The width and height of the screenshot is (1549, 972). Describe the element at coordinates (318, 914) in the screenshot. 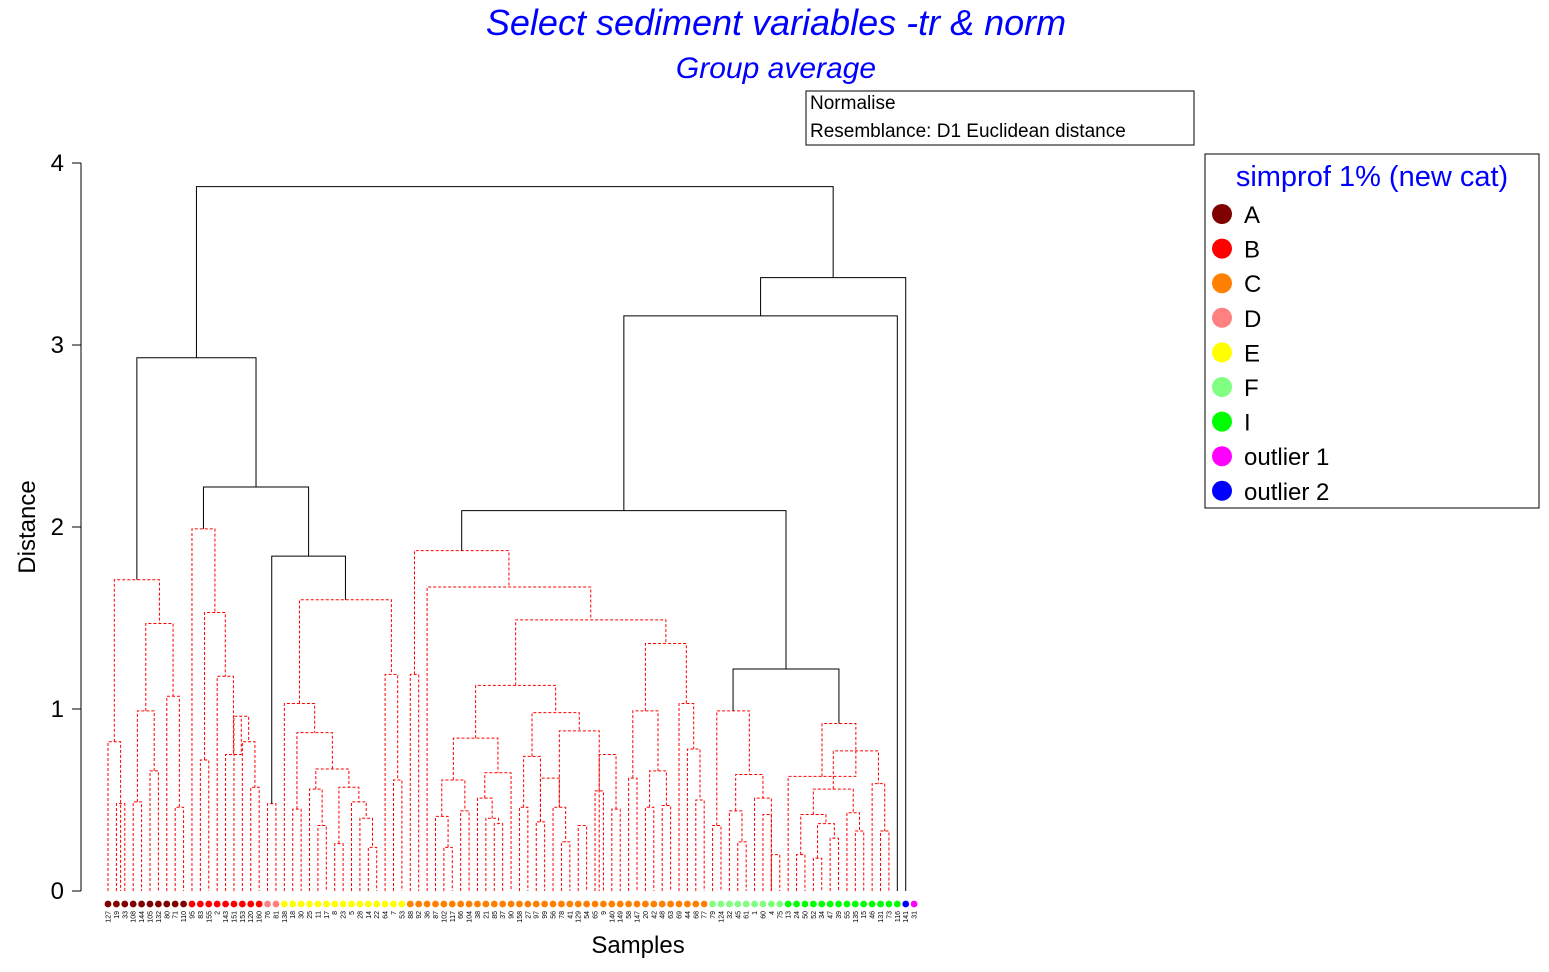

I see `leaf-label: 11` at that location.